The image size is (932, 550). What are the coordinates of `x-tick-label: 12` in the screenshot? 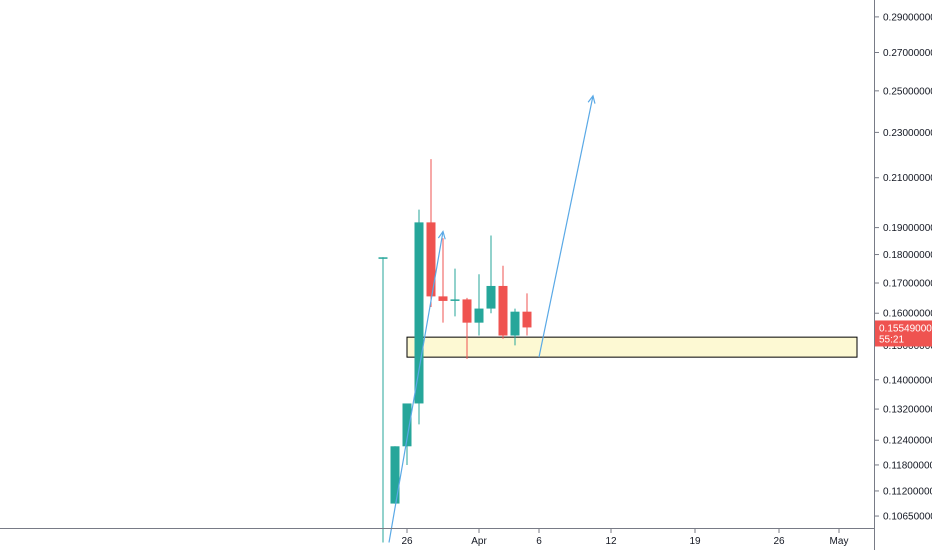 It's located at (611, 541).